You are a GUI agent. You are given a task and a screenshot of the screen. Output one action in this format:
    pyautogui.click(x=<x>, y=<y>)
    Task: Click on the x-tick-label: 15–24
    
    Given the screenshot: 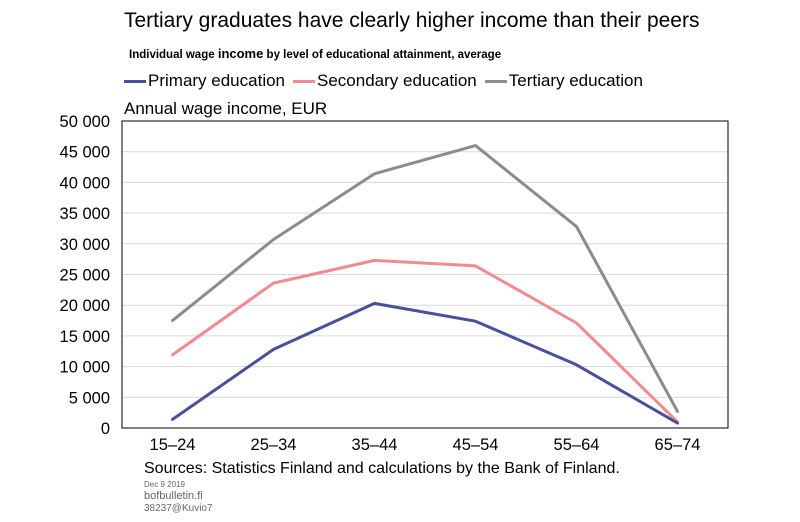 What is the action you would take?
    pyautogui.click(x=173, y=445)
    